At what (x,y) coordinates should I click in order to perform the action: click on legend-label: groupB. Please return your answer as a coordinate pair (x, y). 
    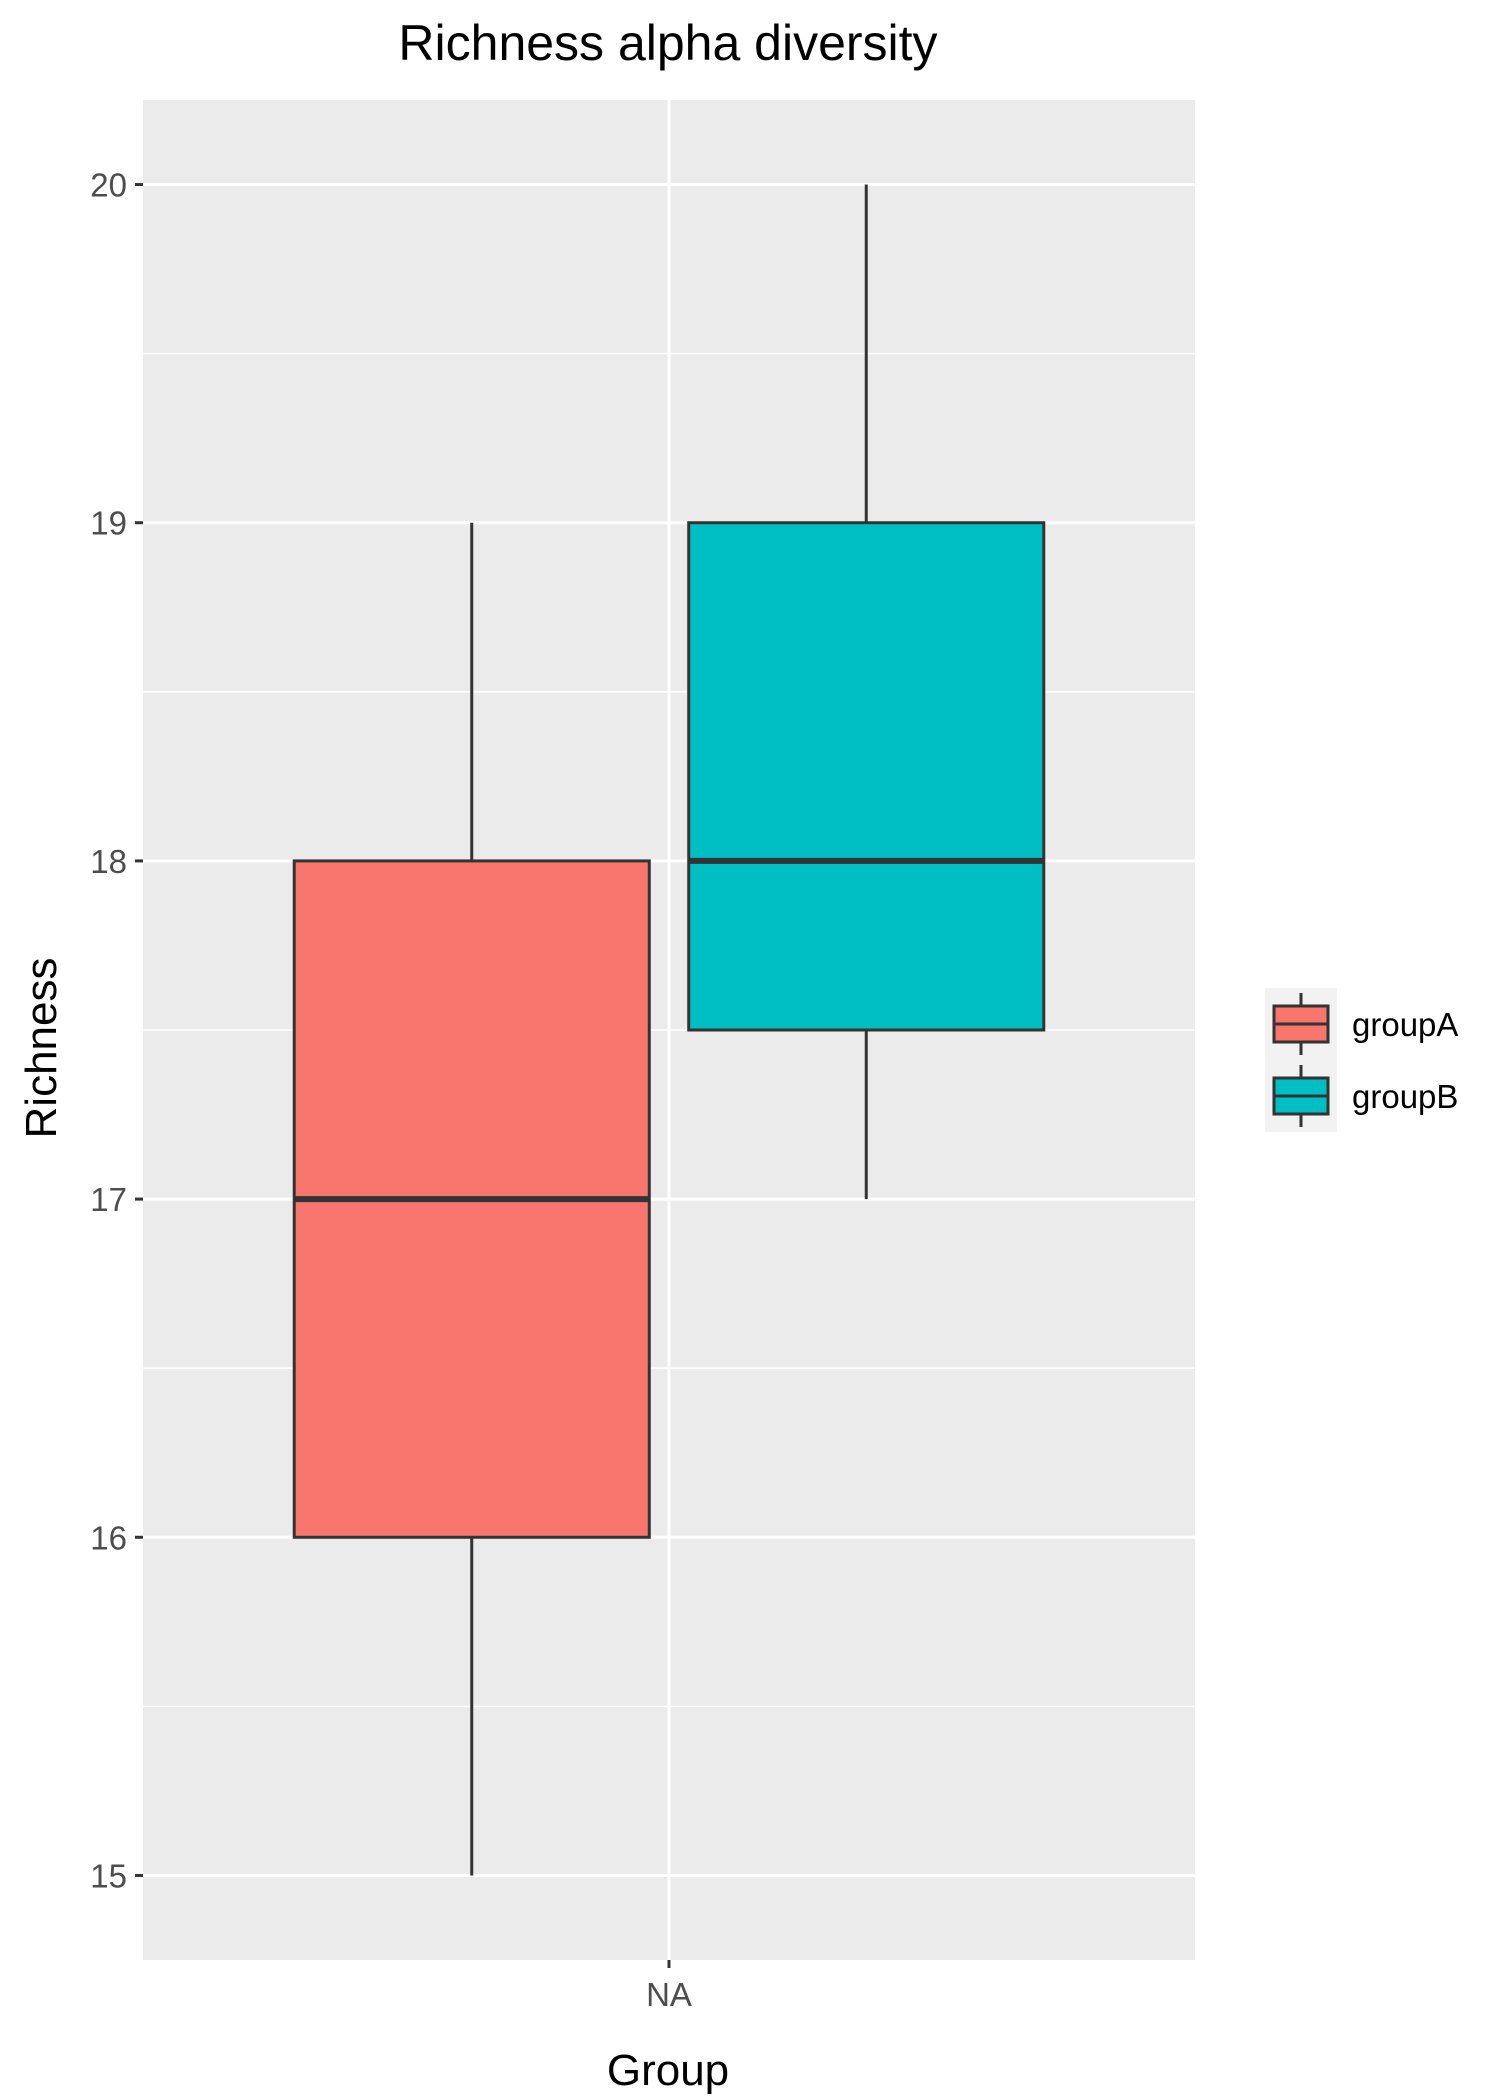
    Looking at the image, I should click on (1405, 1096).